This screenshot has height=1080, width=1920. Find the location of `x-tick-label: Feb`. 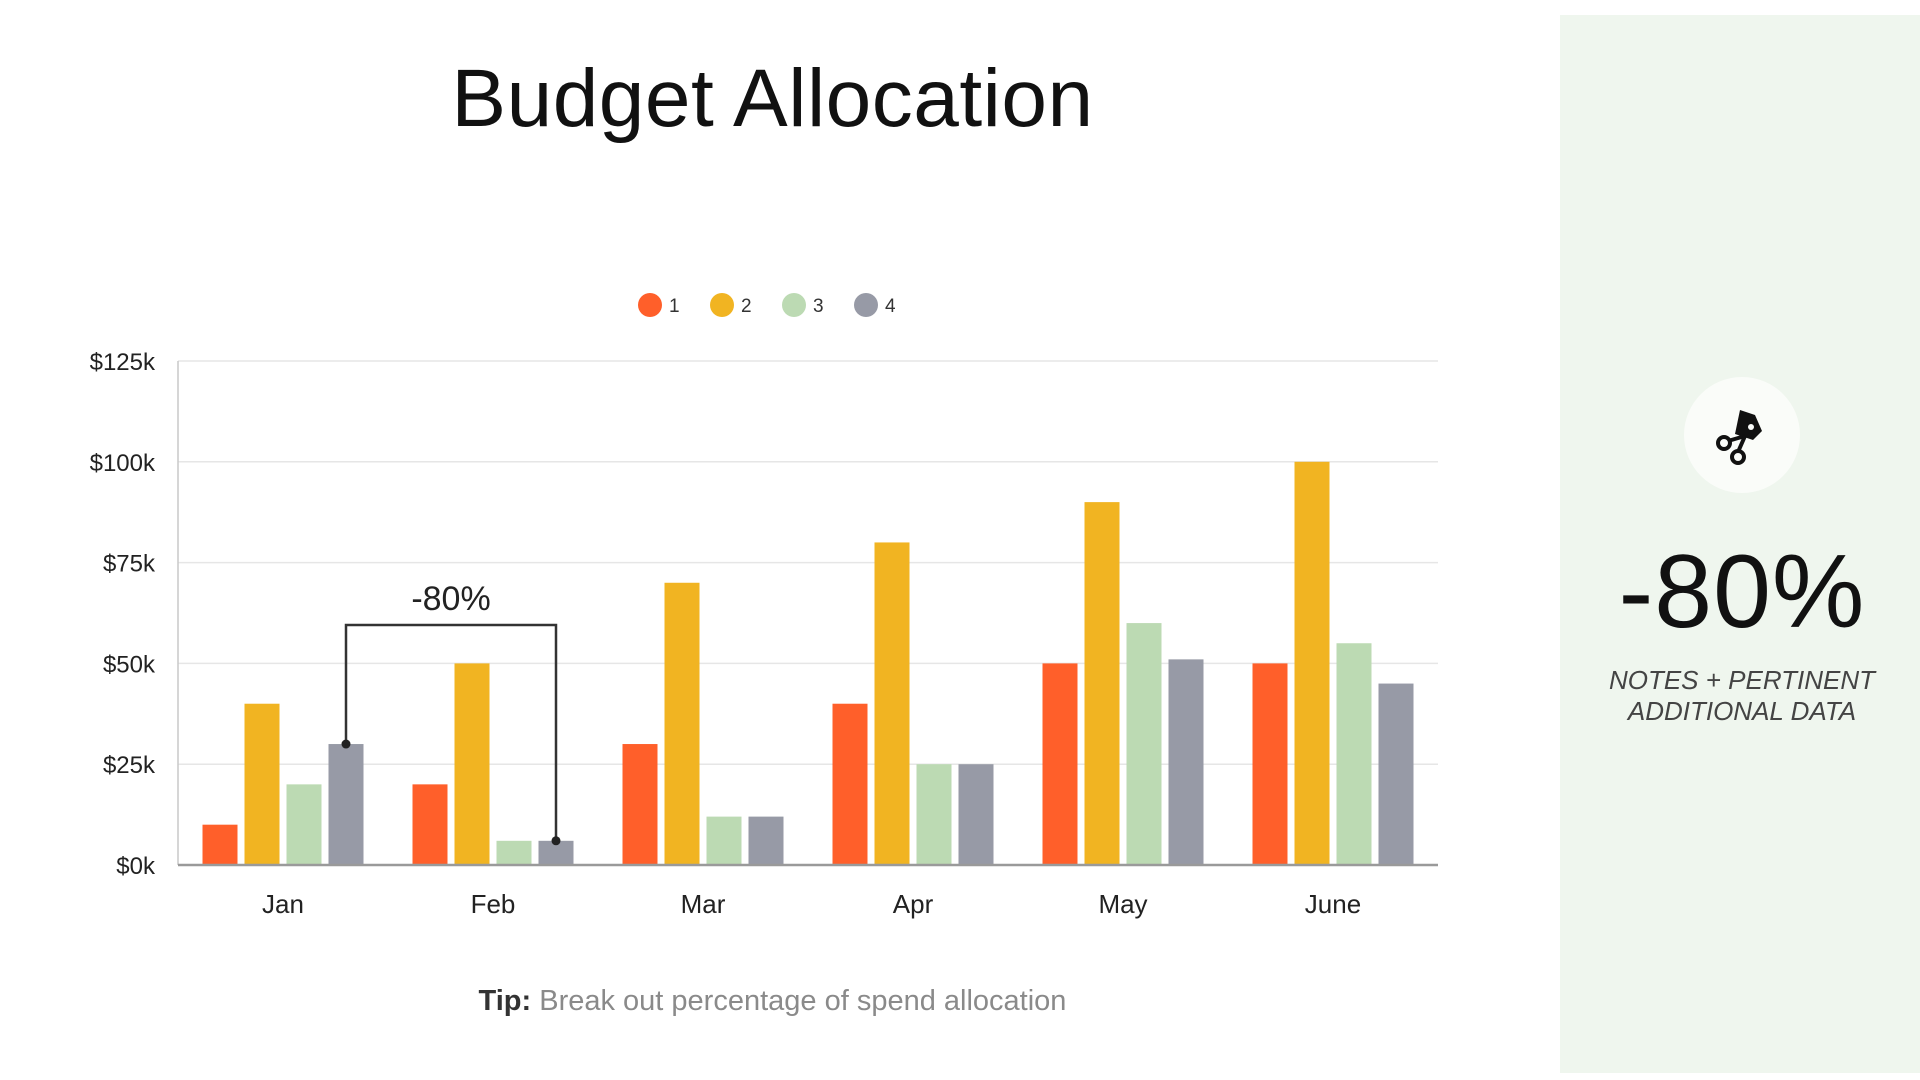

x-tick-label: Feb is located at coordinates (493, 904).